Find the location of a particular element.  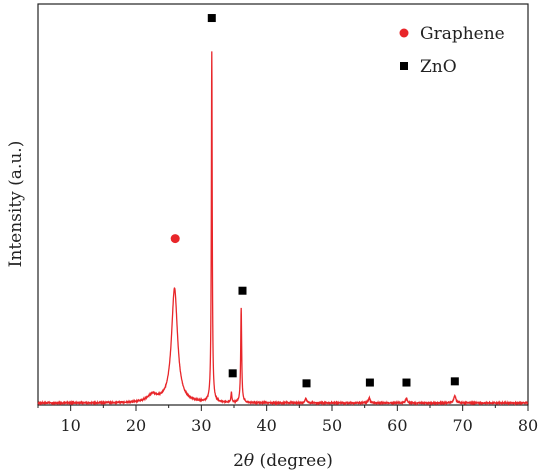

x-axis-title: 2θ (degree) is located at coordinates (283, 461).